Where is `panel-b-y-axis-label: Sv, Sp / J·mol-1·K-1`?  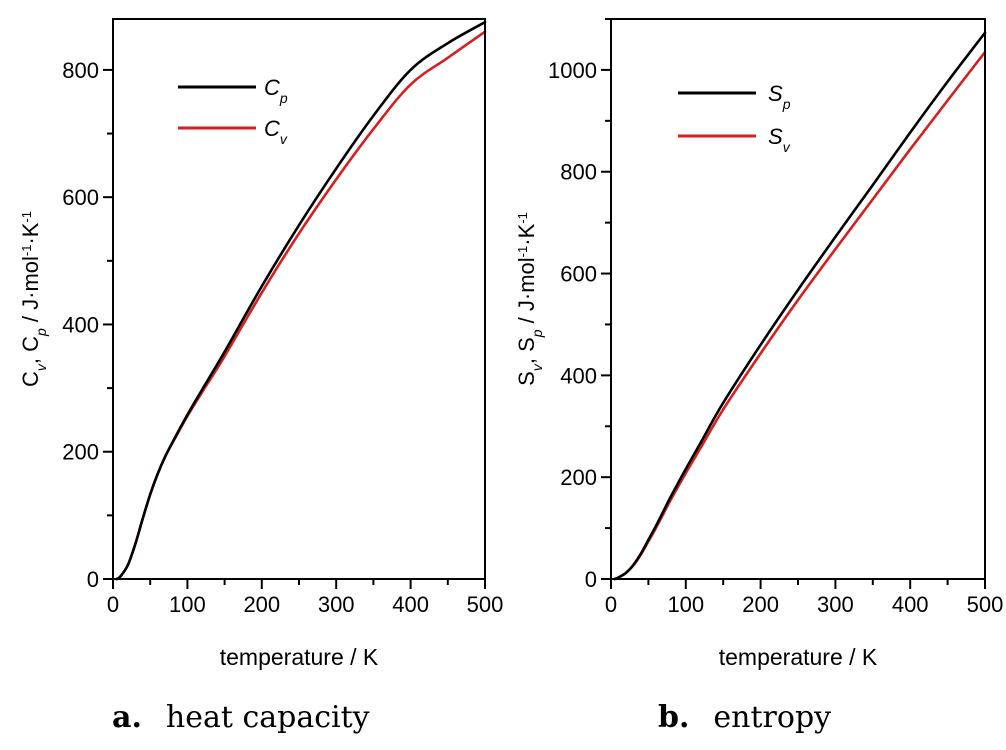
panel-b-y-axis-label: Sv, Sp / J·mol-1·K-1 is located at coordinates (529, 299).